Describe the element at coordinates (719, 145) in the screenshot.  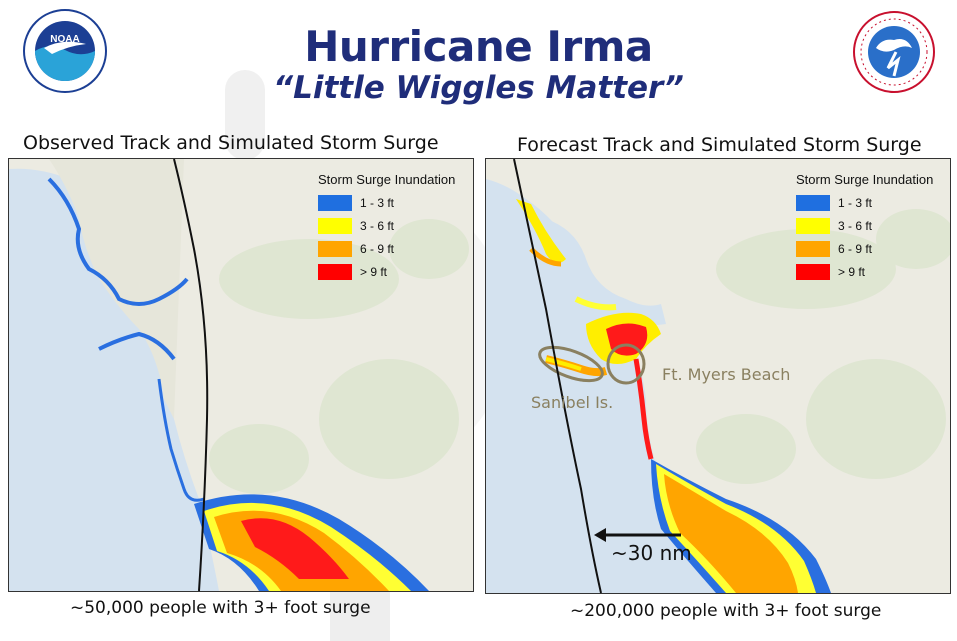
I see `right-panel-heading: Forecast Track and Simulated Storm Surge` at that location.